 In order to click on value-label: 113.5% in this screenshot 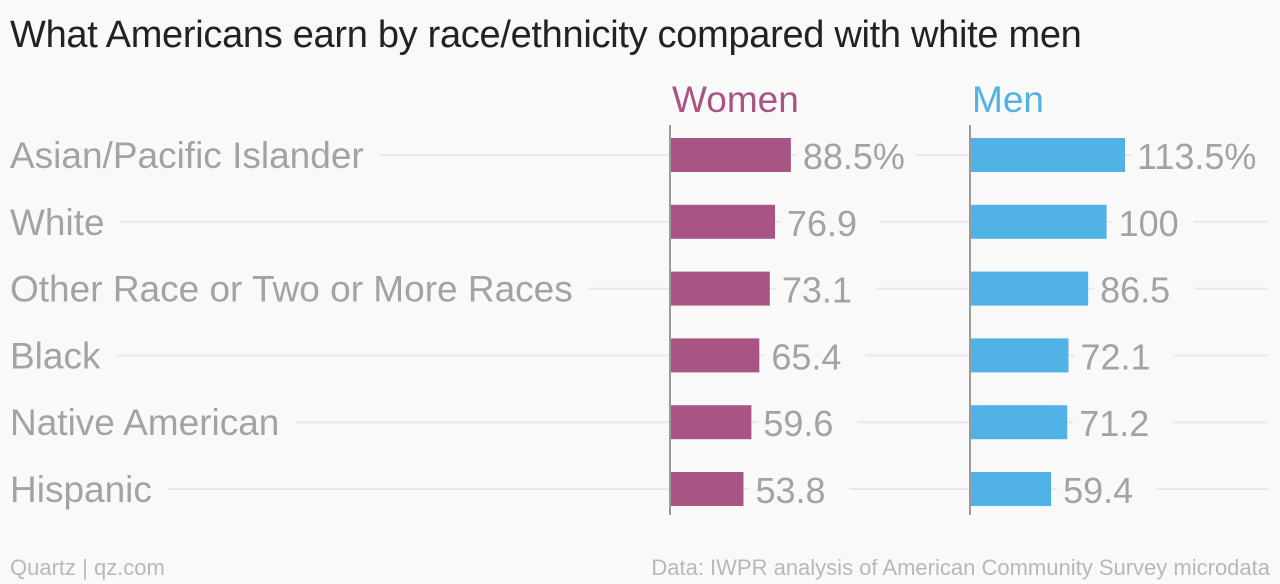, I will do `click(1196, 156)`.